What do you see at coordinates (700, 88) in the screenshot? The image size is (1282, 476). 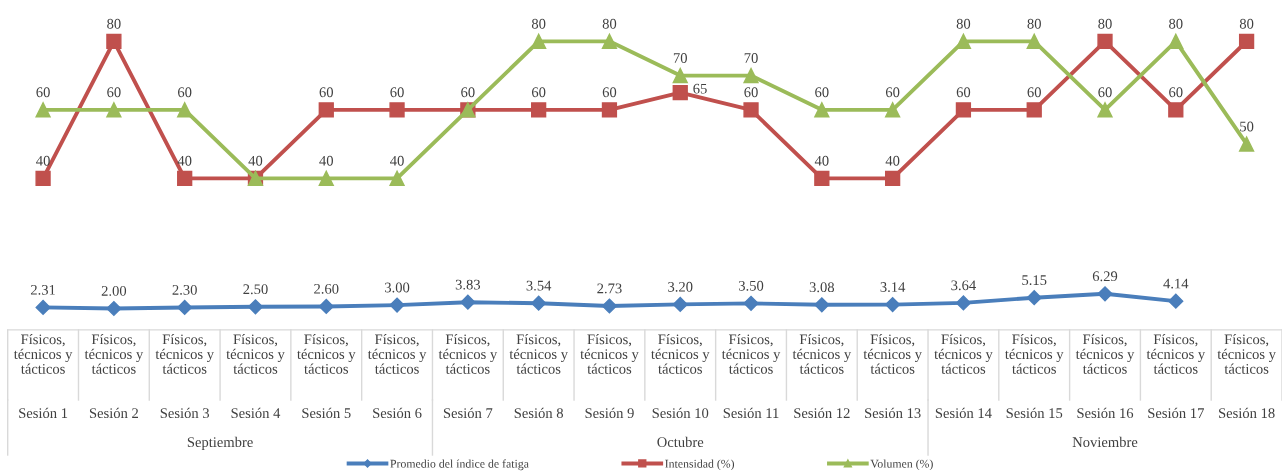 I see `data-label: 65` at bounding box center [700, 88].